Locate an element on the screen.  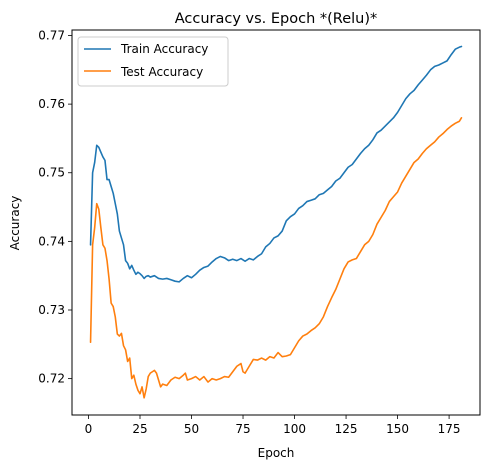
y-tick-label: 0.75 is located at coordinates (51, 173).